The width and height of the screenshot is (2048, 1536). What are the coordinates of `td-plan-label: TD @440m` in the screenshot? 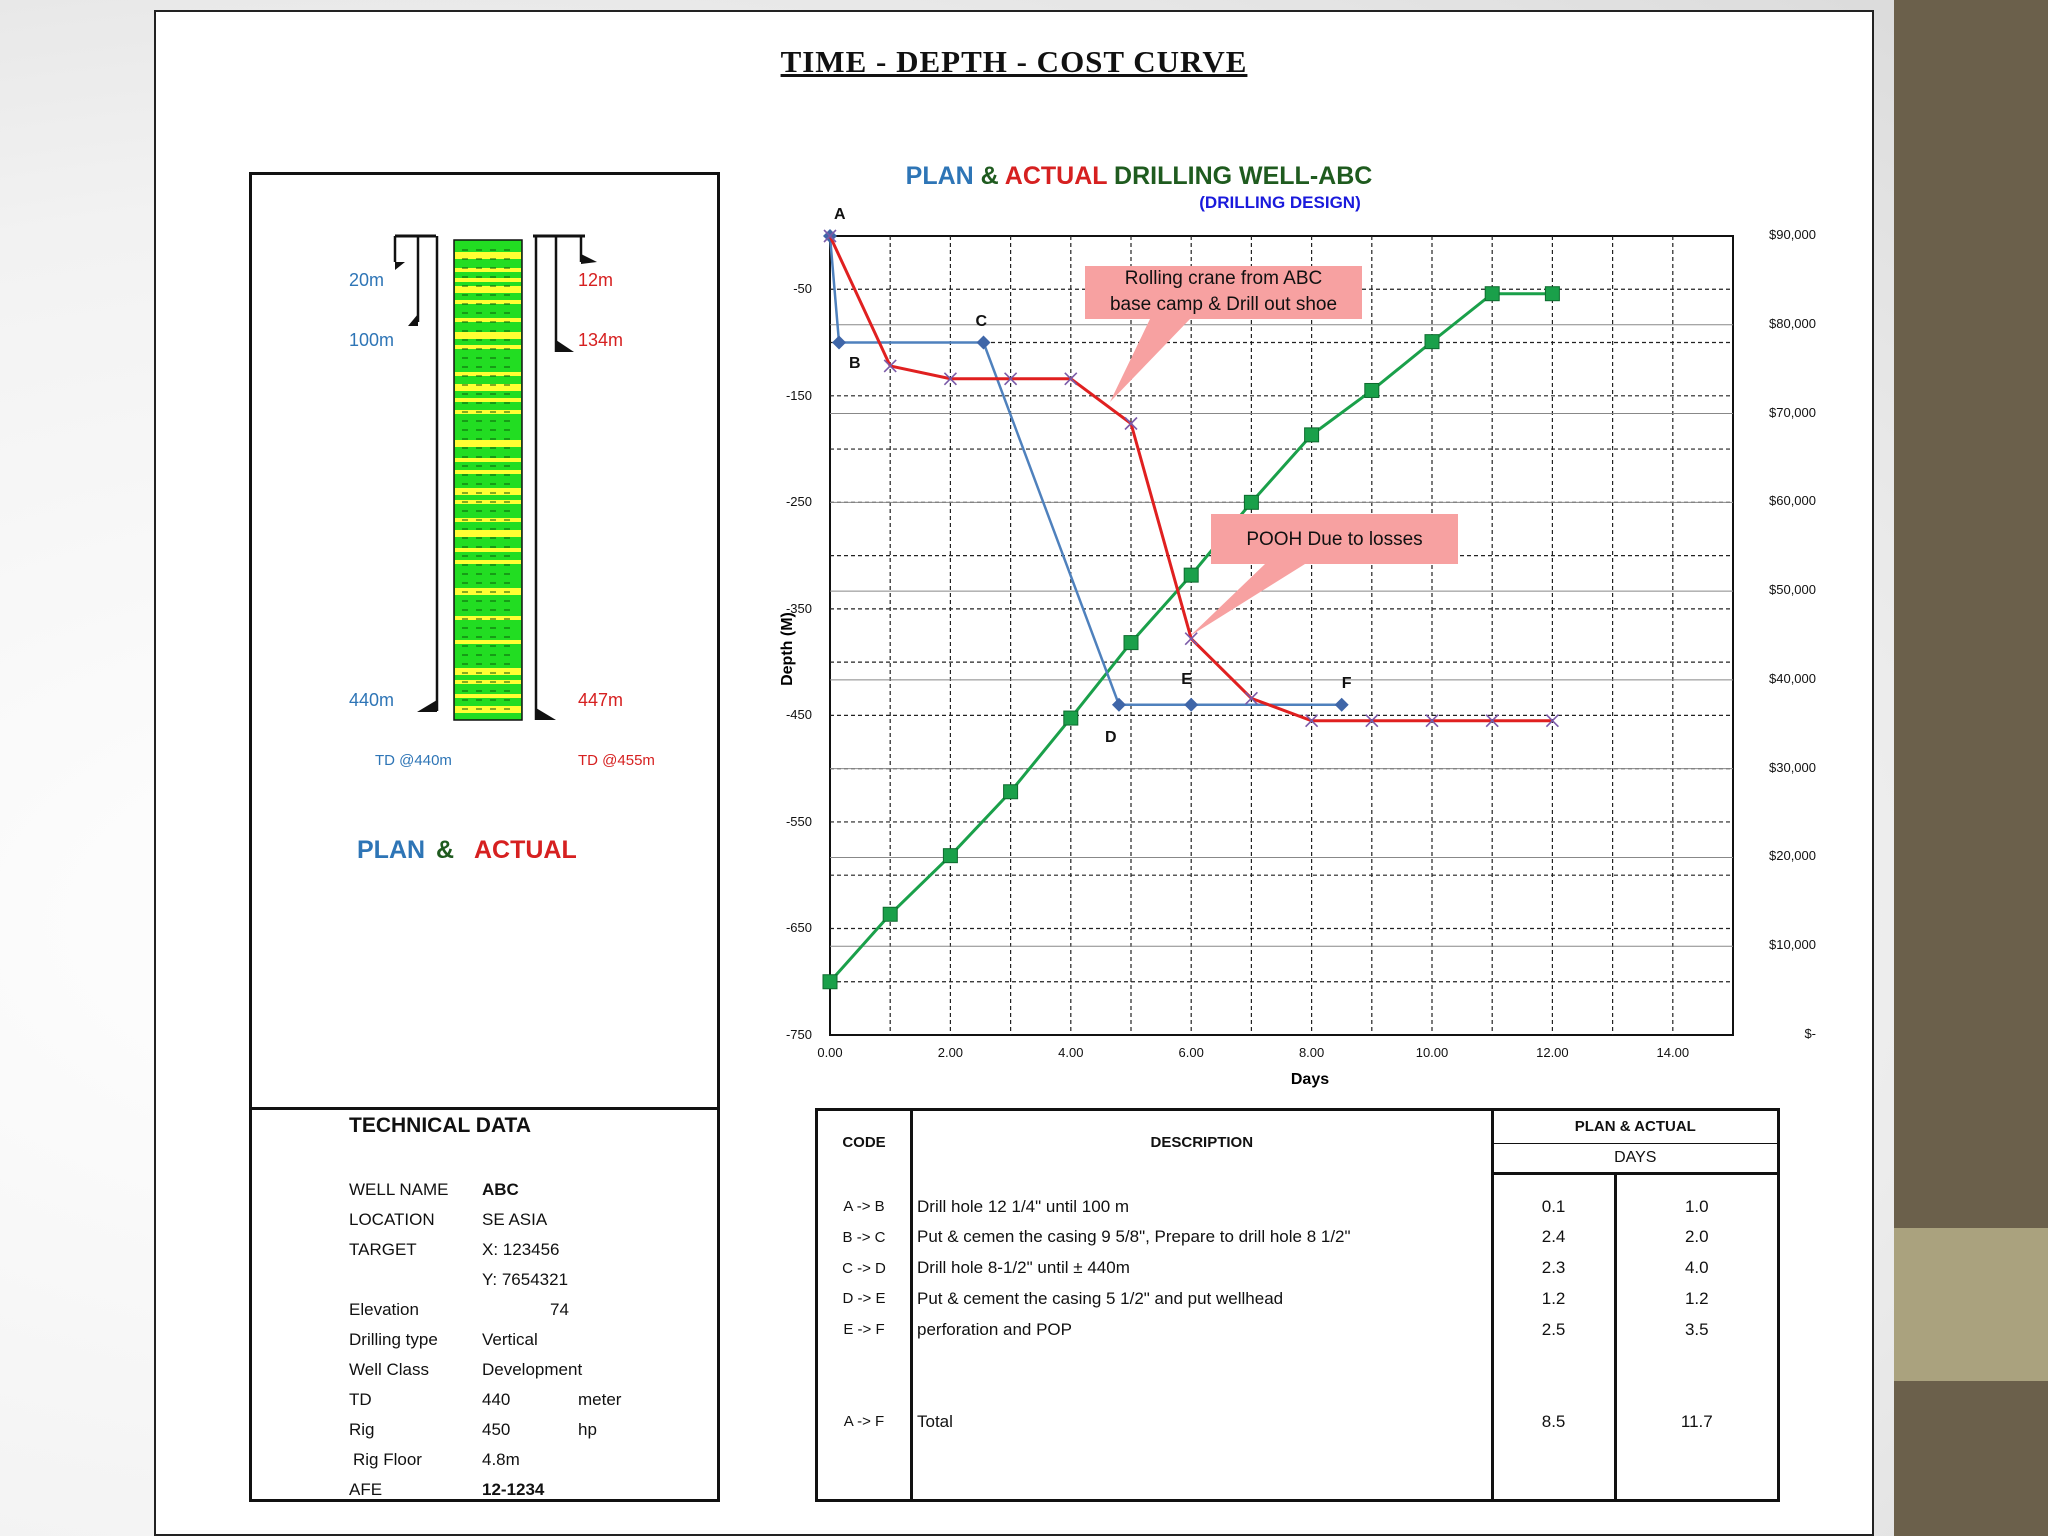 It's located at (413, 760).